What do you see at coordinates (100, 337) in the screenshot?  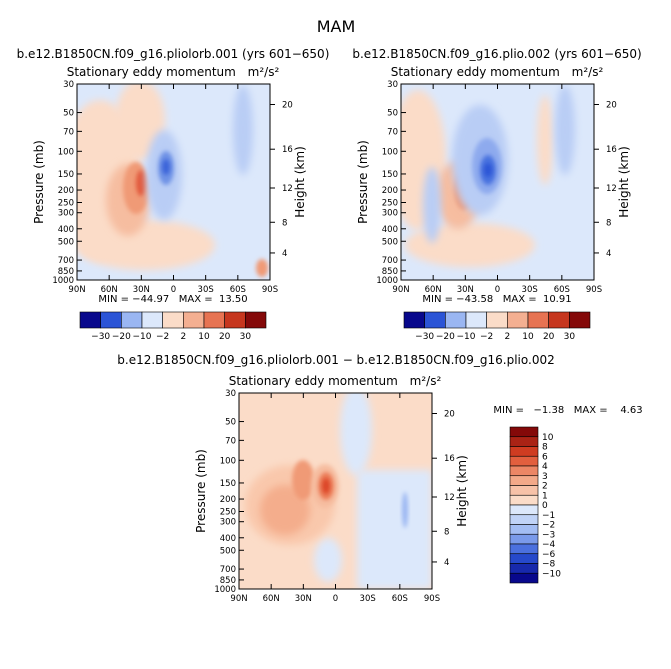 I see `panel-1-colorbar-label: −30` at bounding box center [100, 337].